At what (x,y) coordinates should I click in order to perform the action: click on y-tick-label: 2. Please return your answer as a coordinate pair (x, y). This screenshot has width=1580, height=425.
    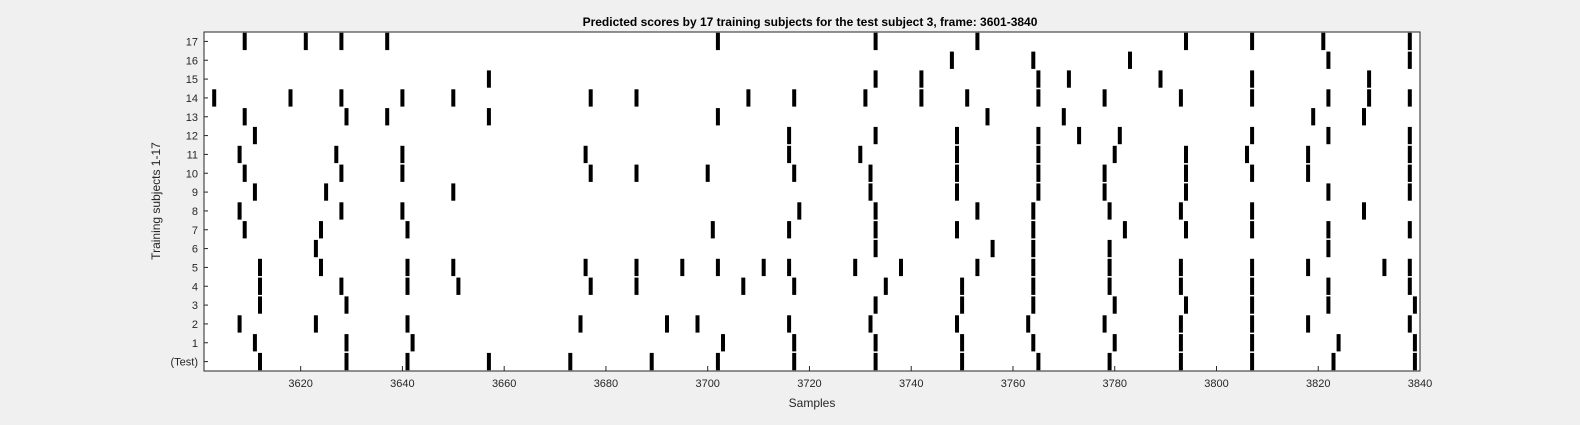
    Looking at the image, I should click on (195, 325).